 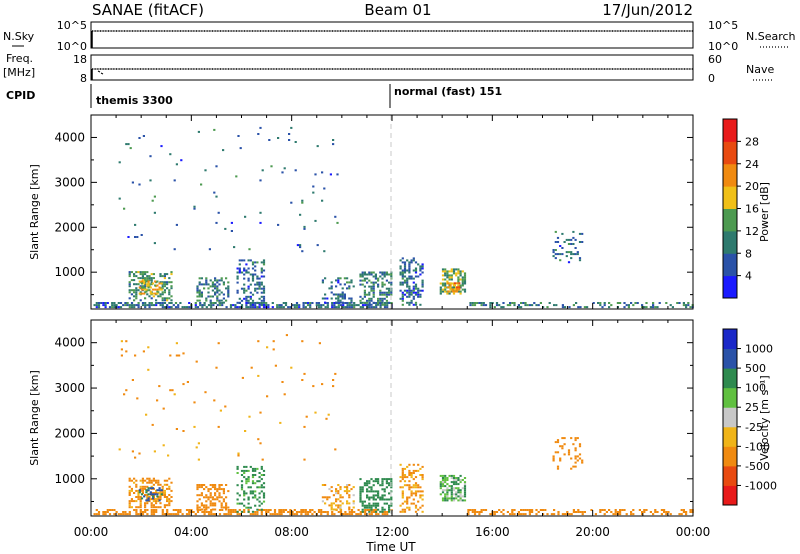 What do you see at coordinates (723, 25) in the screenshot?
I see `nsearch-tick-top: 10^5` at bounding box center [723, 25].